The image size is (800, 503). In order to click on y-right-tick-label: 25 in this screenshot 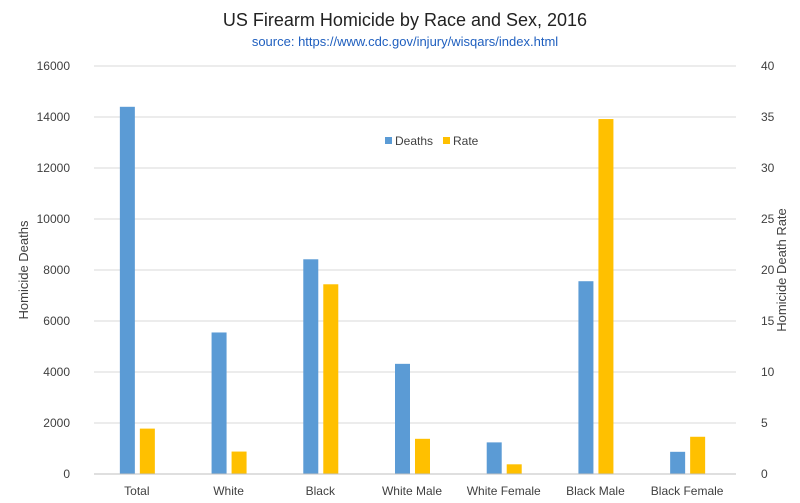, I will do `click(768, 219)`.